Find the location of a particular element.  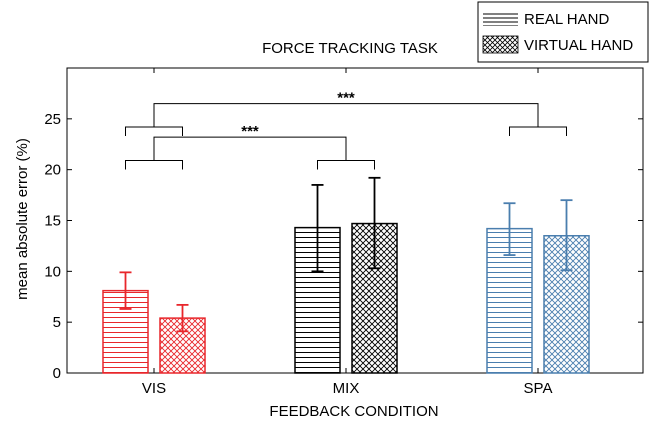

legend-label-virtual-hand: VIRTUAL HAND is located at coordinates (578, 45).